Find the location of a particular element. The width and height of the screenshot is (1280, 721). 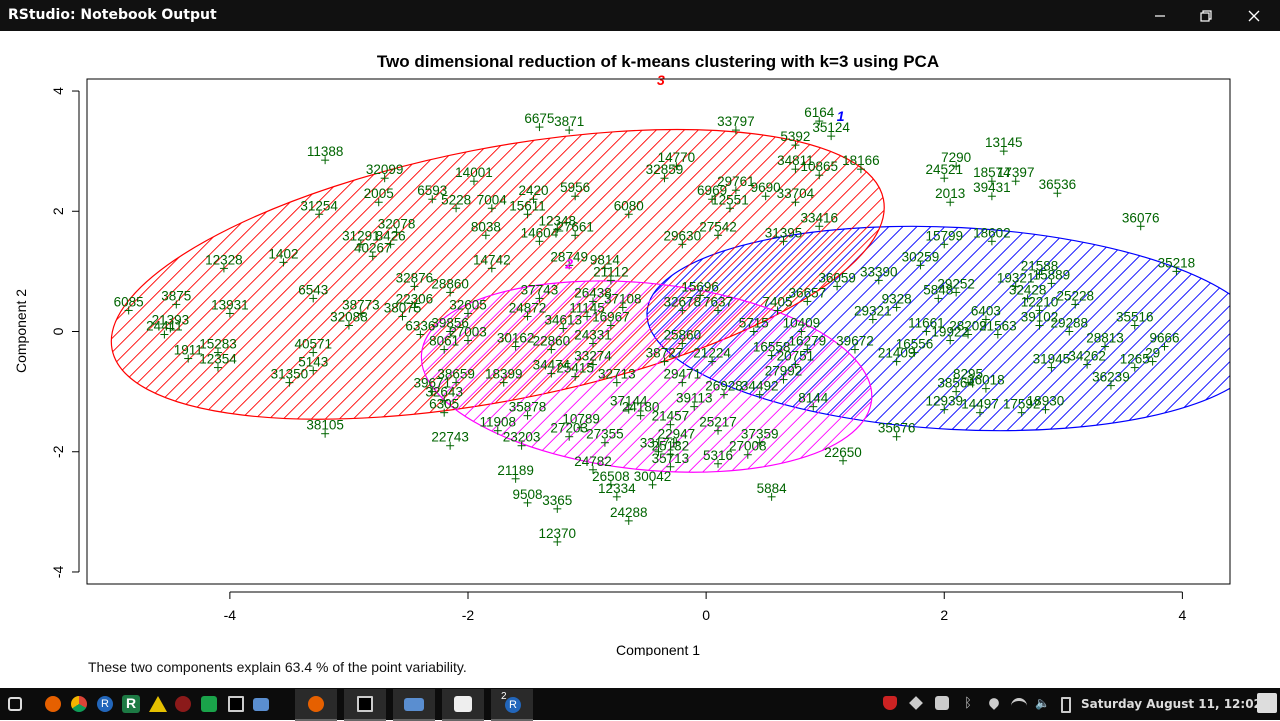

spider-app is located at coordinates (183, 704).